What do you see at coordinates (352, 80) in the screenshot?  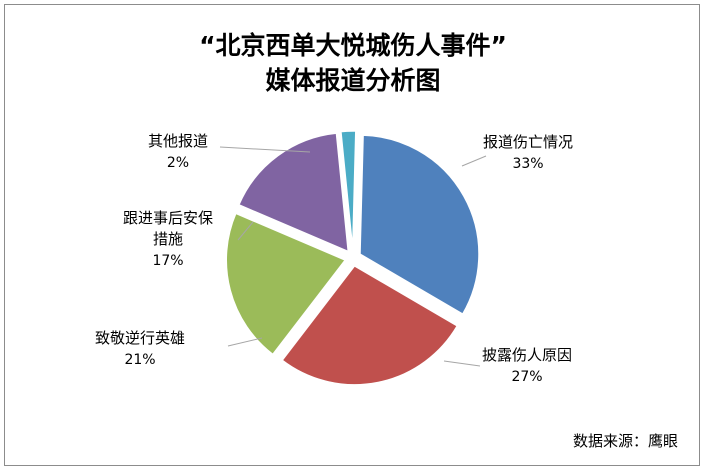 I see `chart-title-line2: 媒体报道分析图` at bounding box center [352, 80].